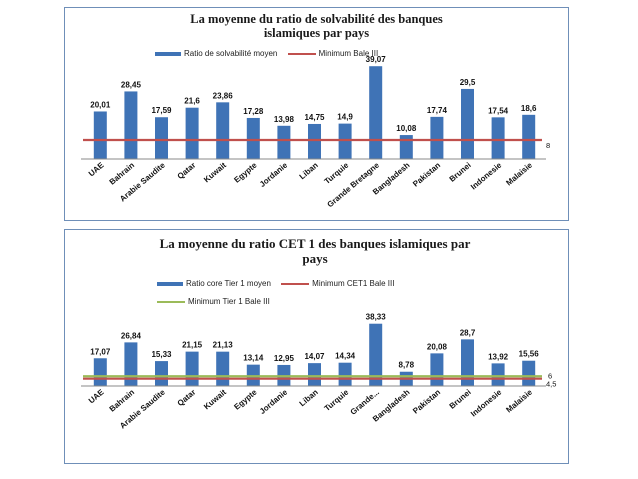 This screenshot has height=479, width=638. What do you see at coordinates (376, 317) in the screenshot?
I see `data-label-9: 38,33` at bounding box center [376, 317].